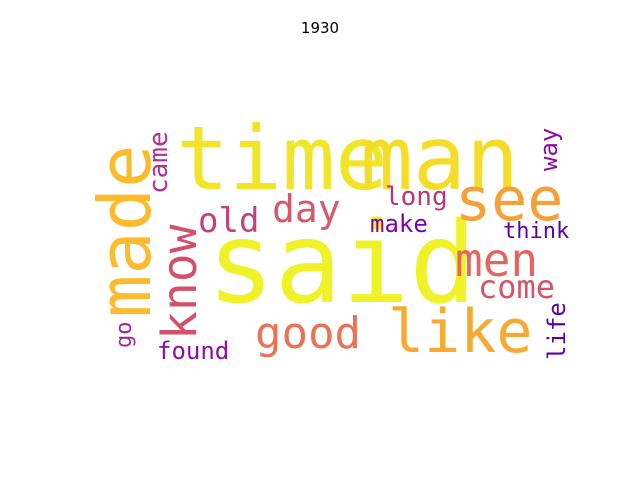  What do you see at coordinates (549, 149) in the screenshot?
I see `cloud-word-way: way` at bounding box center [549, 149].